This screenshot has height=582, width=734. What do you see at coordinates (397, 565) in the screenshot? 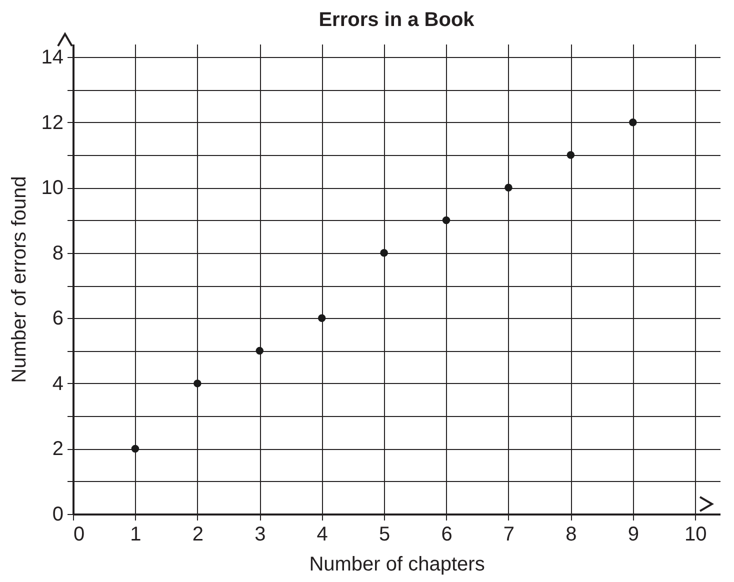
I see `x-axis-title: Number of chapters` at bounding box center [397, 565].